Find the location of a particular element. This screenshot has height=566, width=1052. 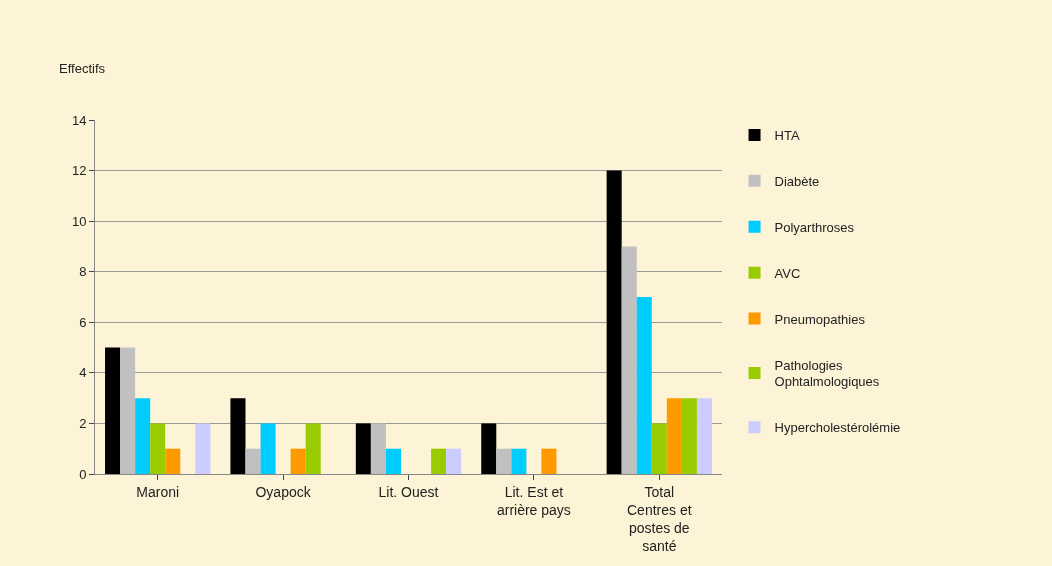

legend-label: Pneumopathies is located at coordinates (820, 319).